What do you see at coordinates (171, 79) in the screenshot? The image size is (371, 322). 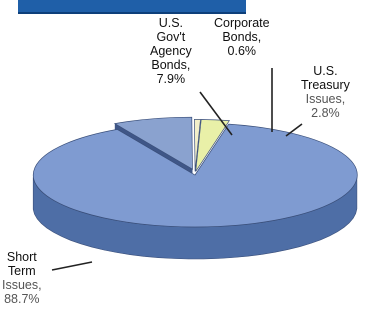 I see `label-agency-value: 7.9%` at bounding box center [171, 79].